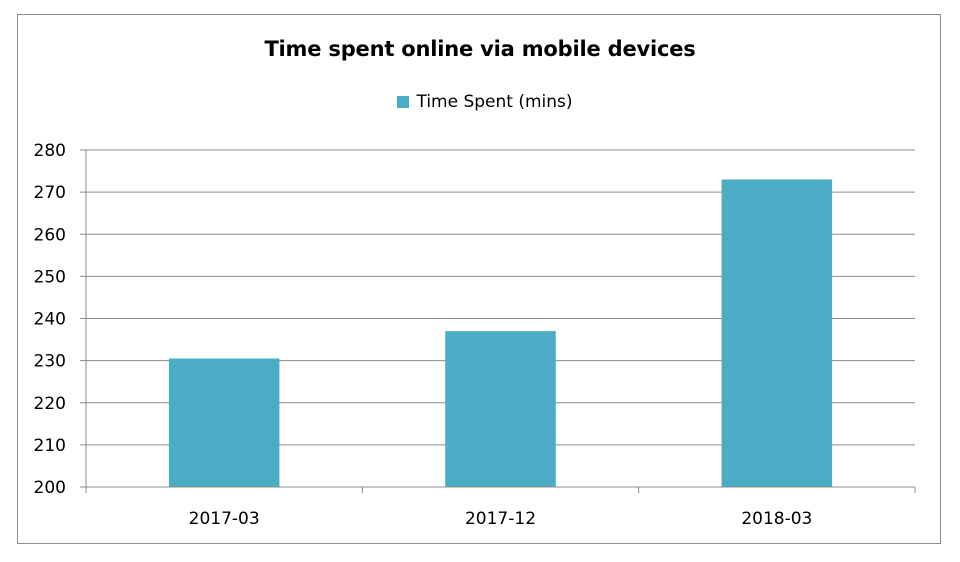  I want to click on y-tick-label: 220, so click(50, 404).